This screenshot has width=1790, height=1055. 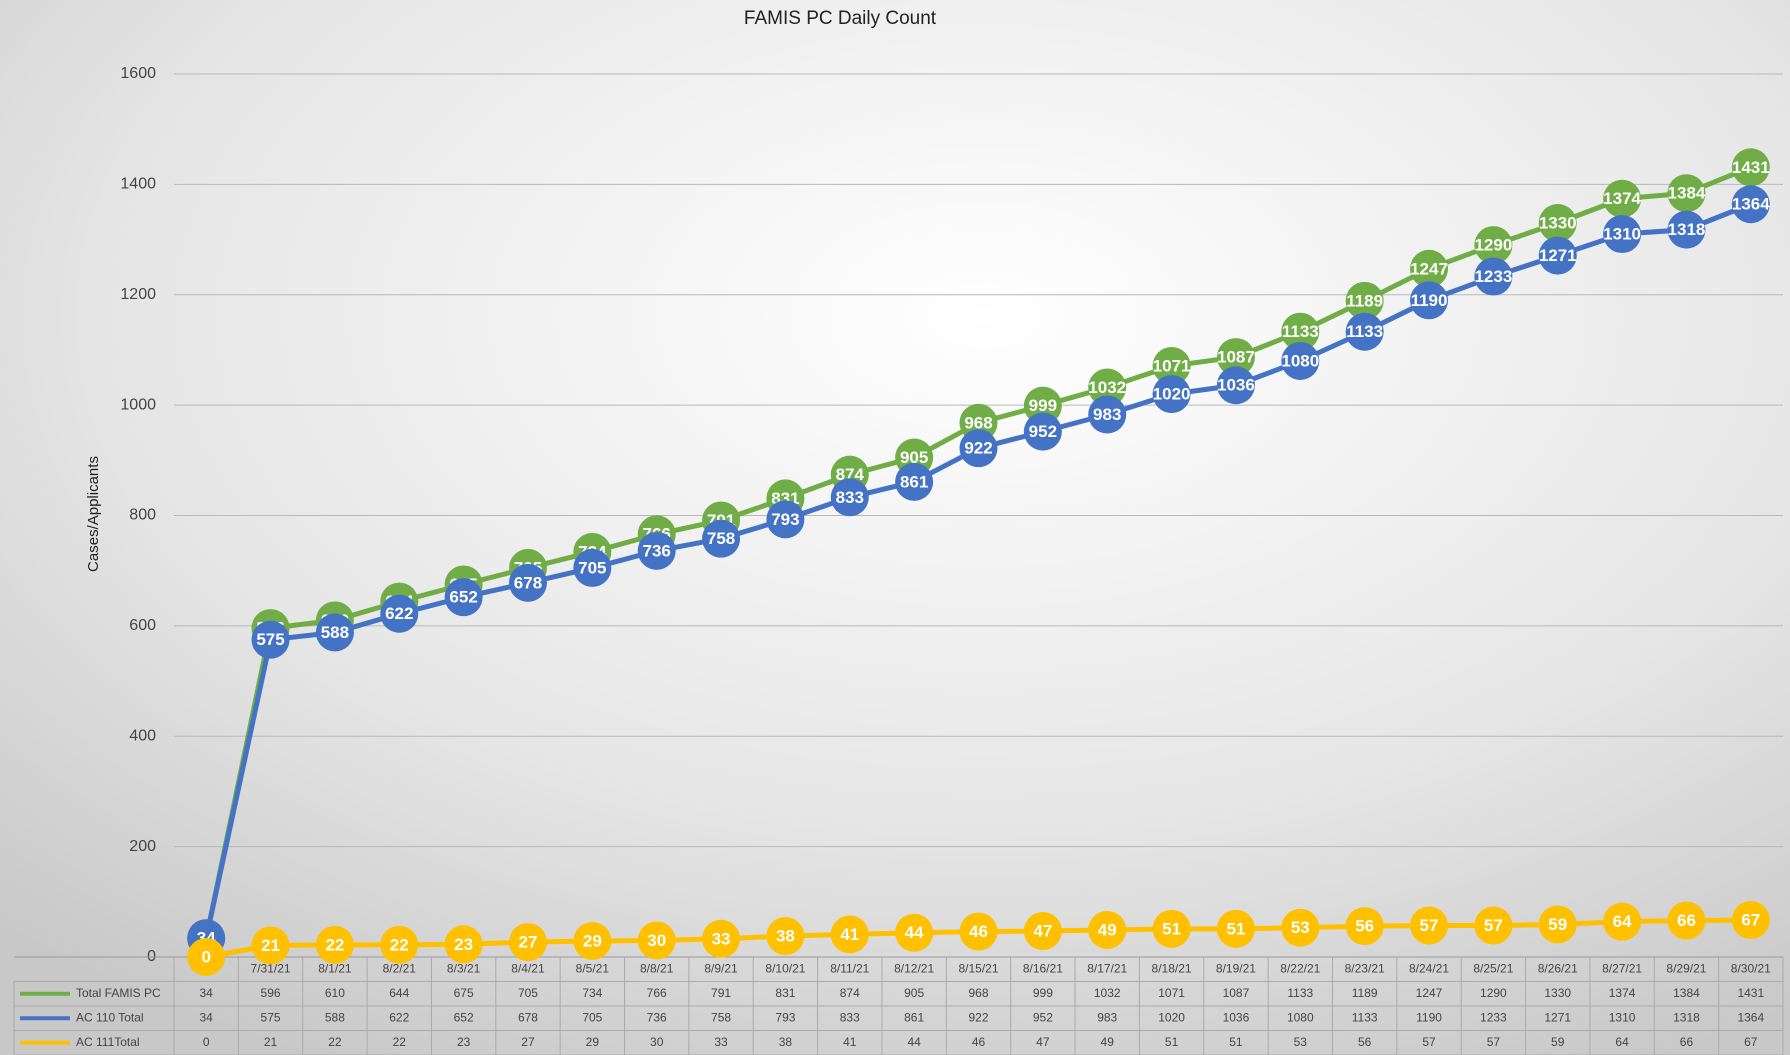 I want to click on table-cell: 66, so click(x=1687, y=1042).